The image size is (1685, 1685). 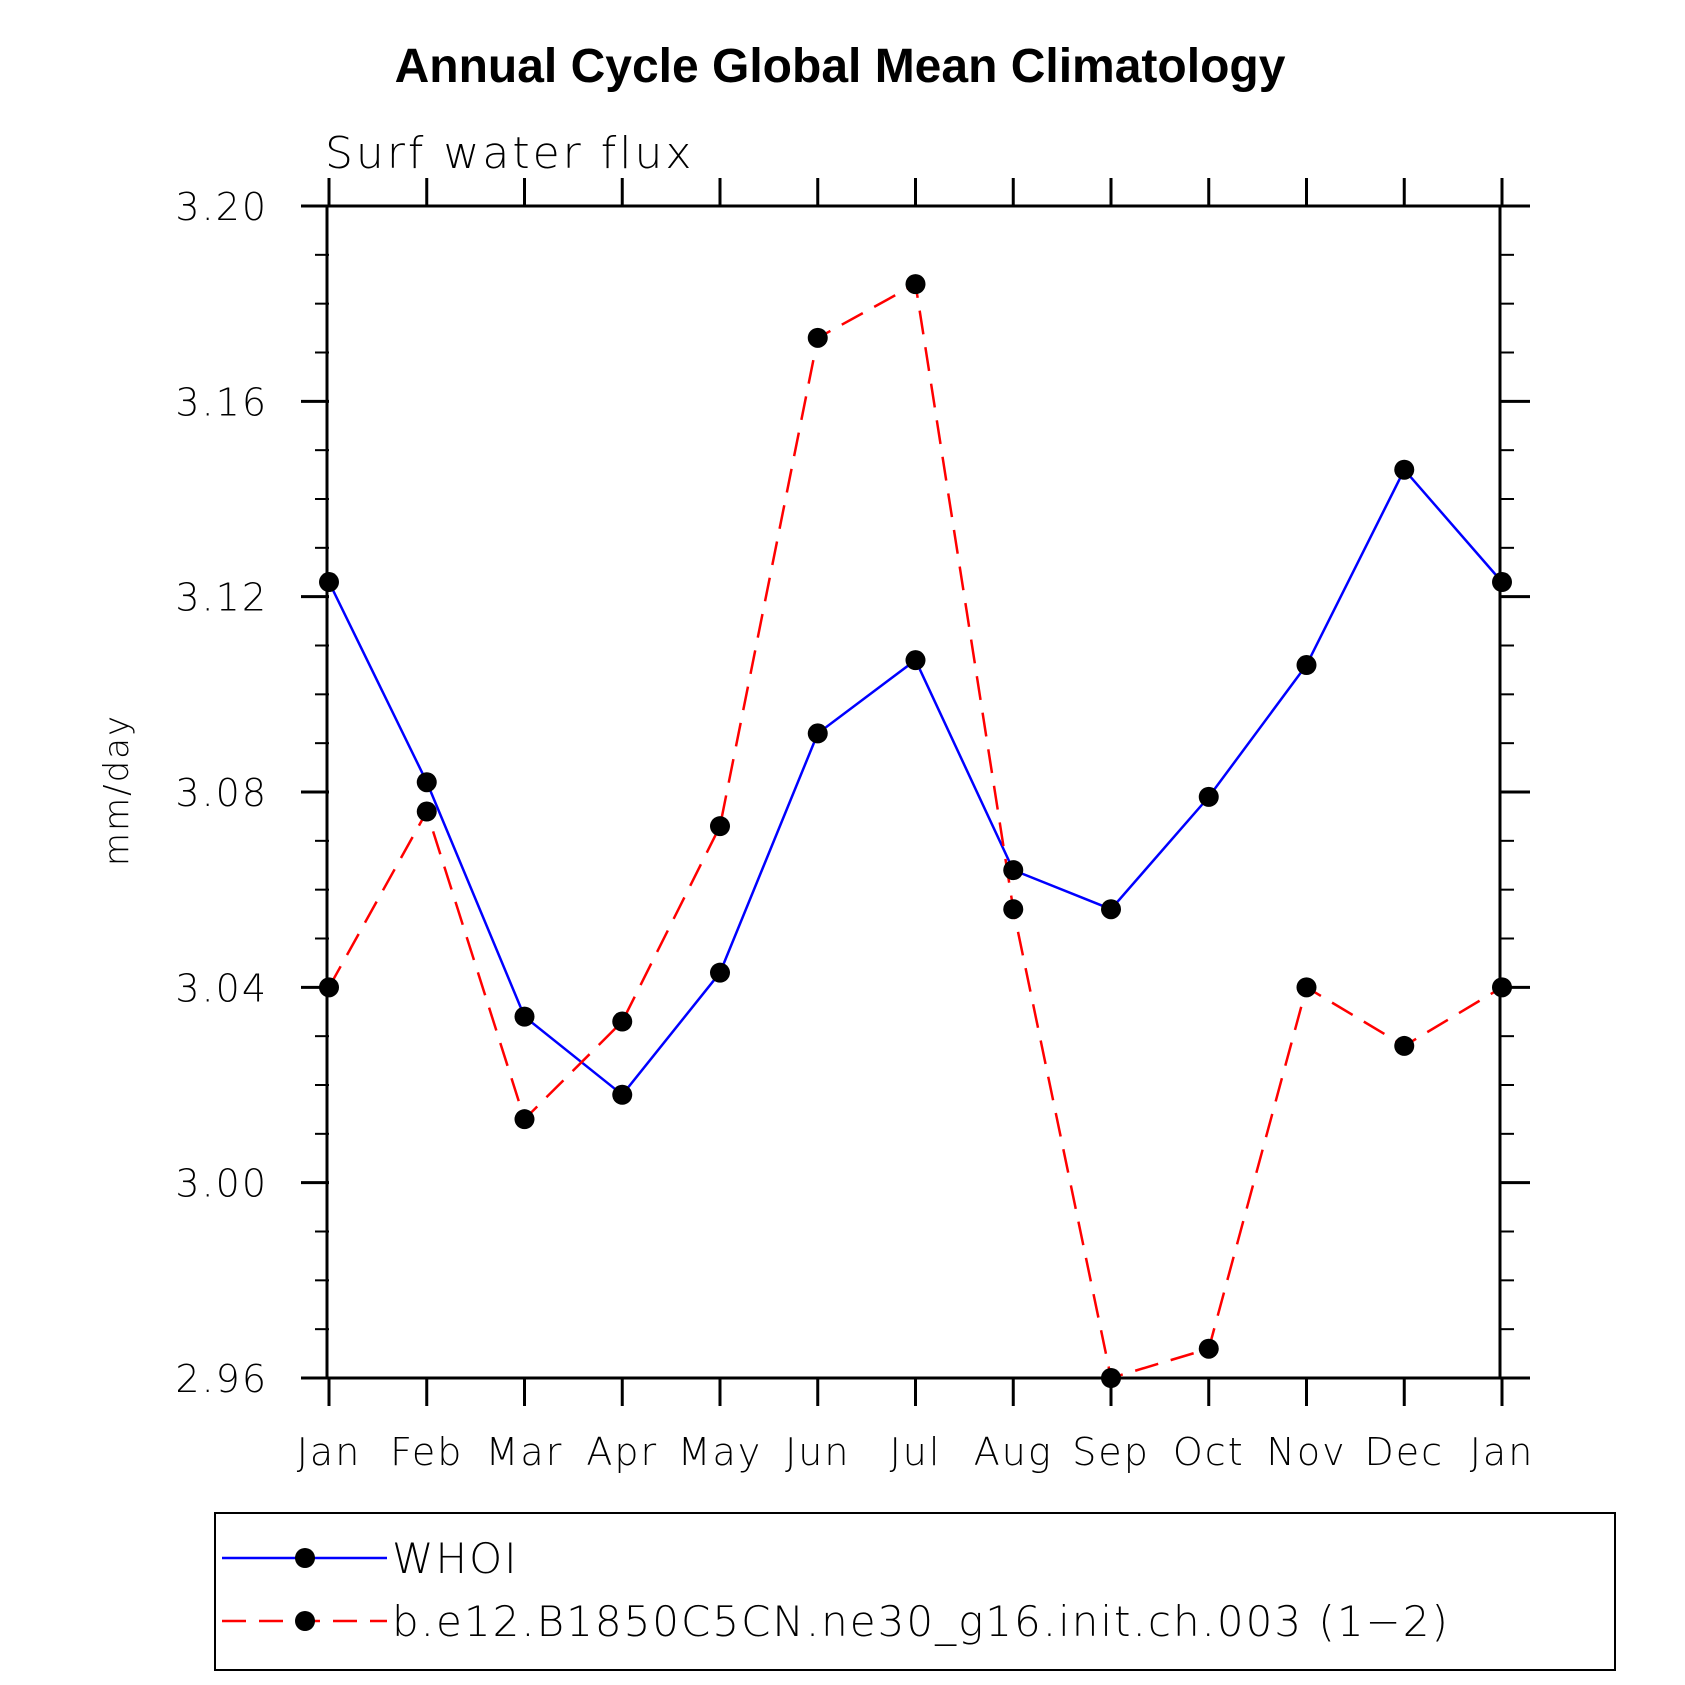 I want to click on x-tick-label: Sep, so click(x=1111, y=1452).